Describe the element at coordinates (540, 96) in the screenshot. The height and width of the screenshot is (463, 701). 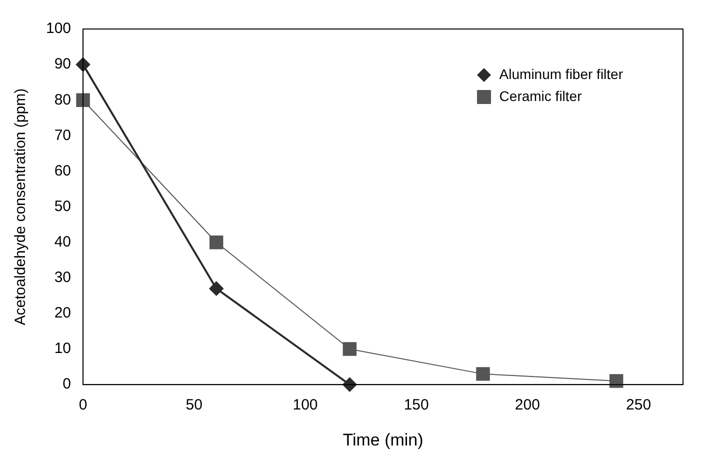
I see `legend-label: Ceramic filter` at that location.